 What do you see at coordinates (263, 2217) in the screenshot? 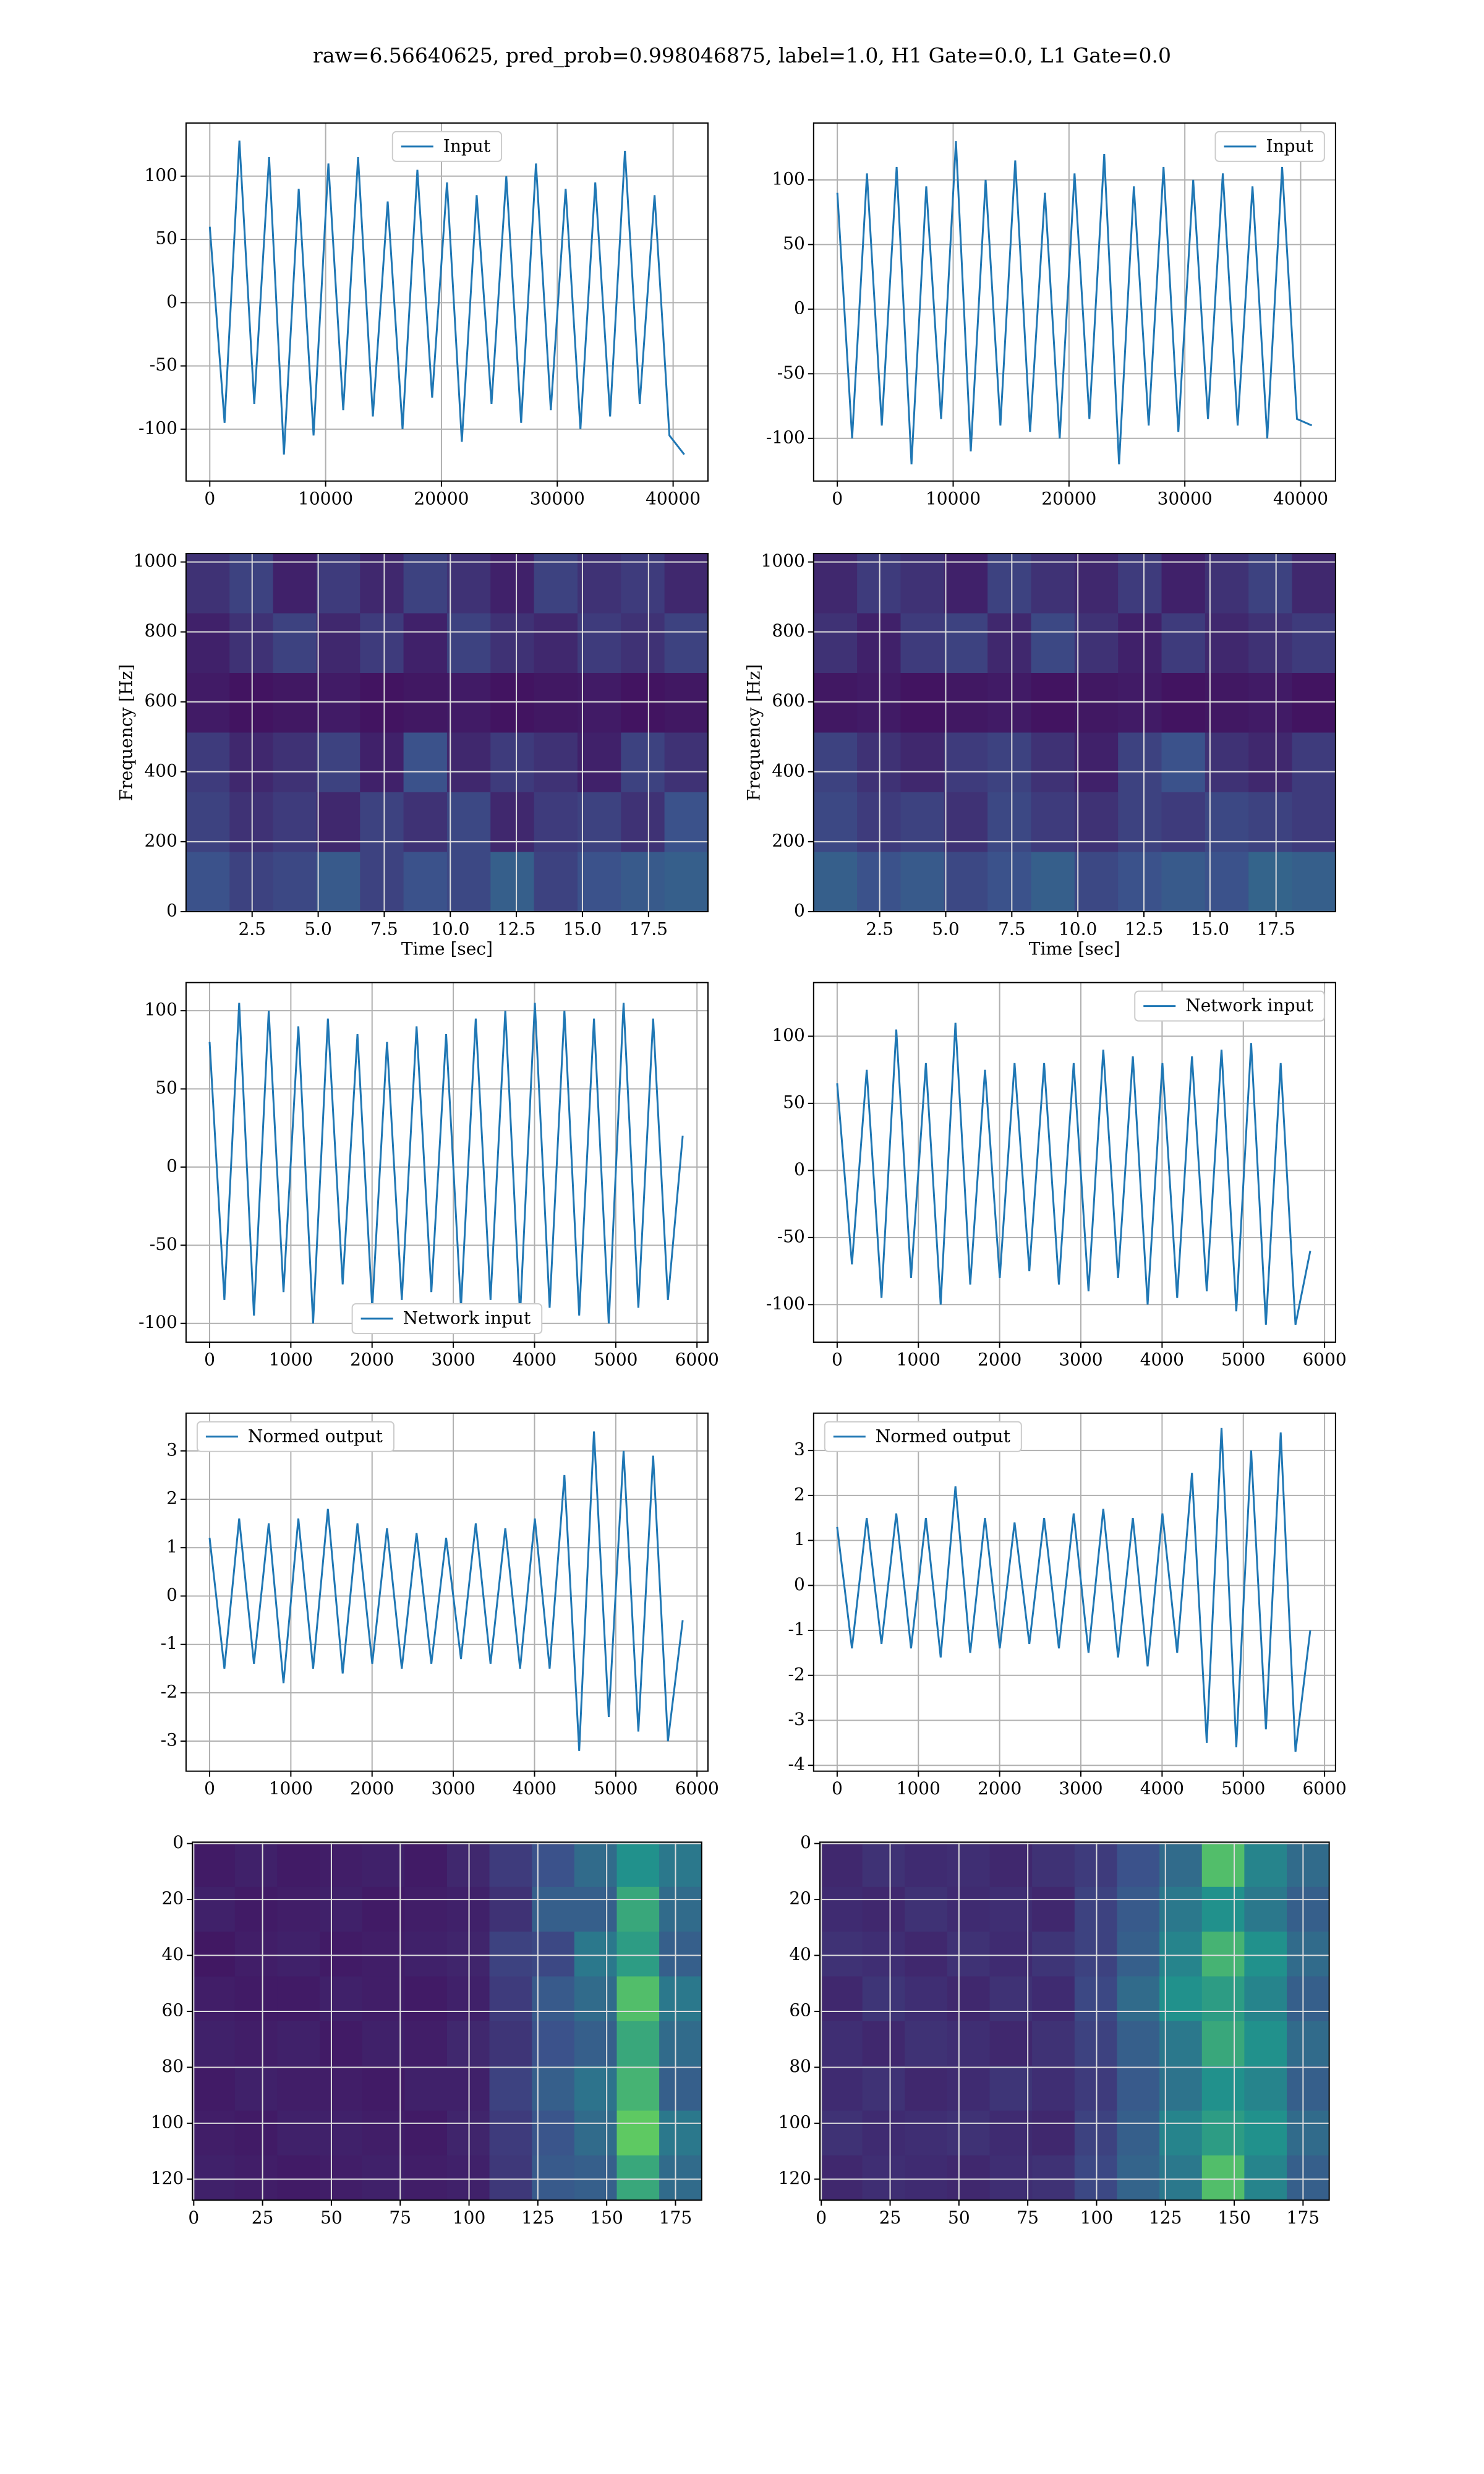
I see `x-tick-label: 25` at bounding box center [263, 2217].